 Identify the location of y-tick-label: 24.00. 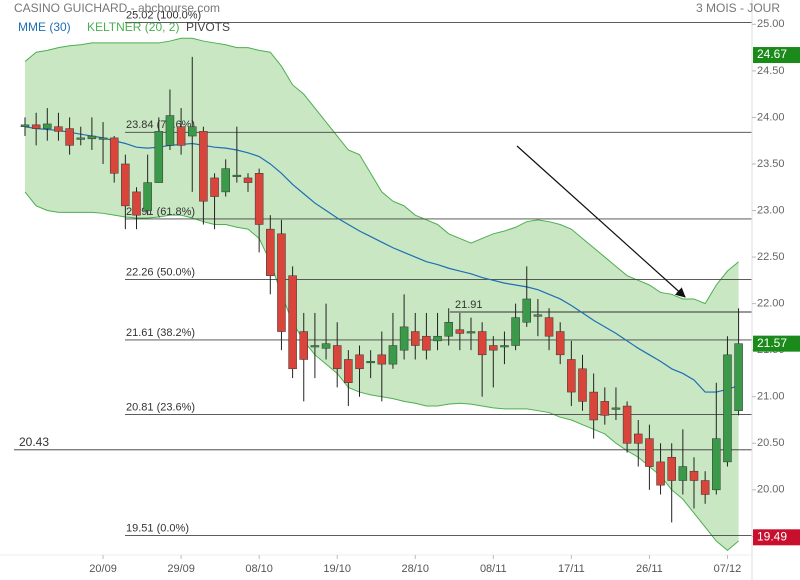
(771, 117).